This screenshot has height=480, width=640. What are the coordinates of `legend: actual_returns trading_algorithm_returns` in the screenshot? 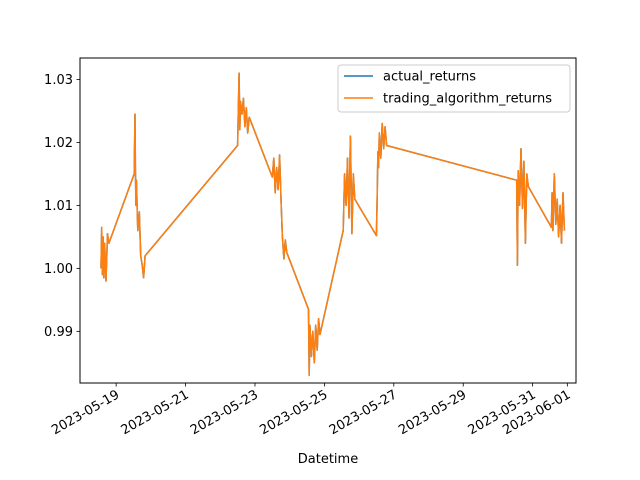 It's located at (454, 88).